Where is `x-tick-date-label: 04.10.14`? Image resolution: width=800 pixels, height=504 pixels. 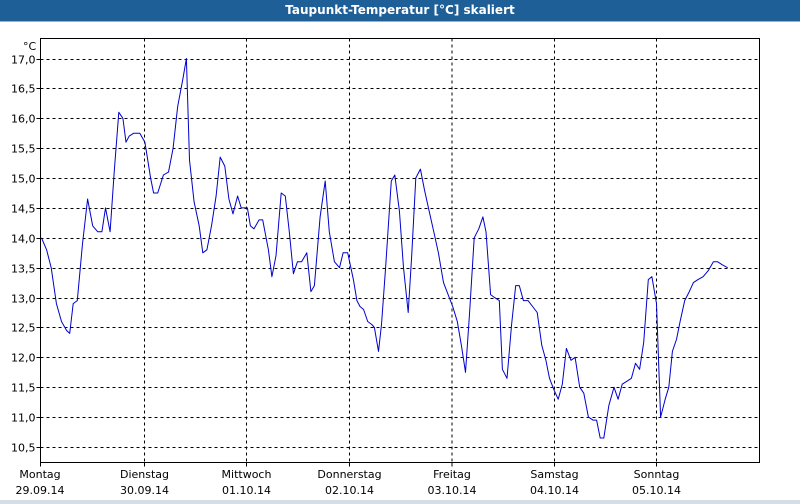 x-tick-date-label: 04.10.14 is located at coordinates (554, 490).